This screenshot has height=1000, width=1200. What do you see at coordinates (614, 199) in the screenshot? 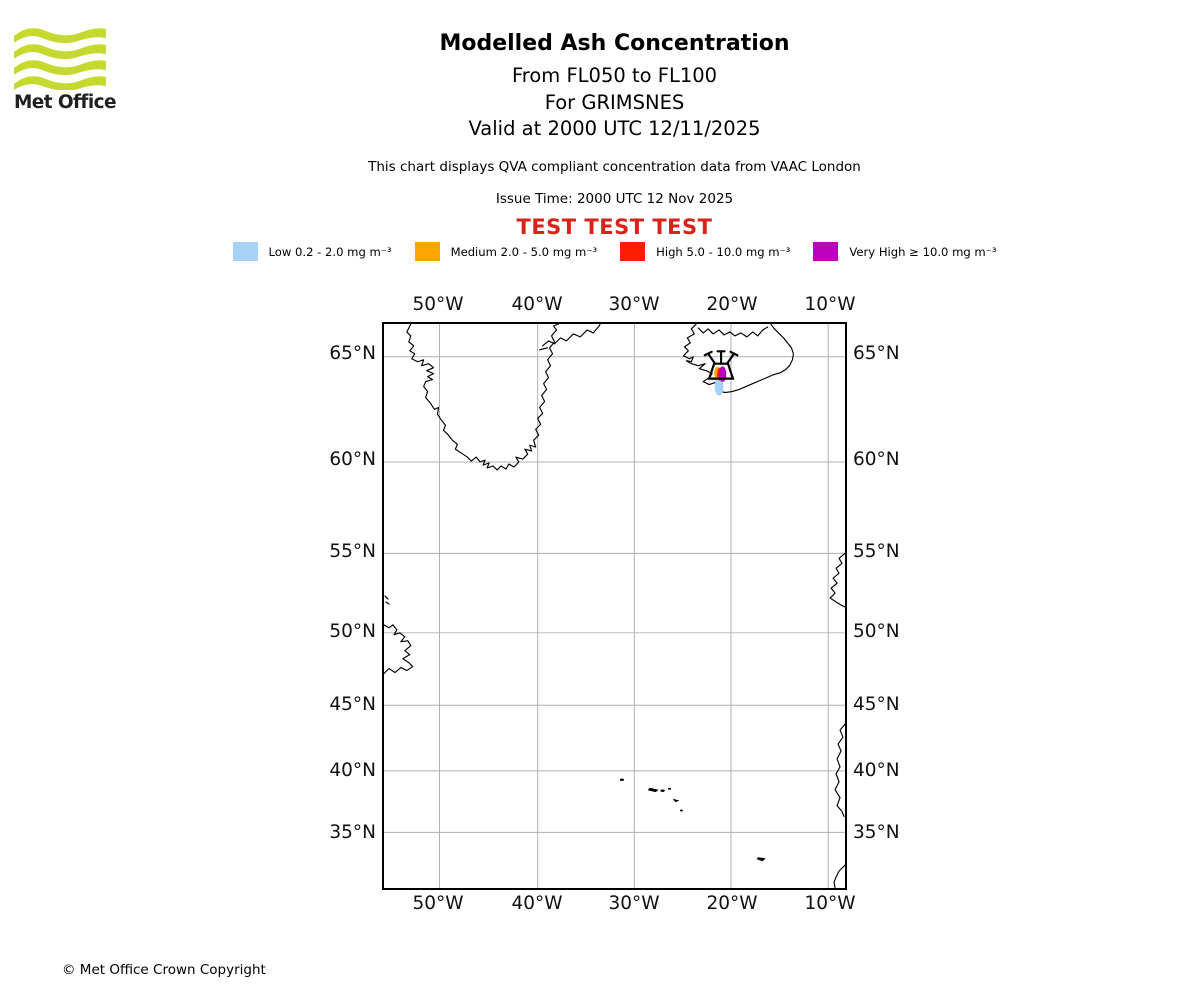
I see `issue-time: Issue Time: 2000 UTC 12 Nov 2025` at bounding box center [614, 199].